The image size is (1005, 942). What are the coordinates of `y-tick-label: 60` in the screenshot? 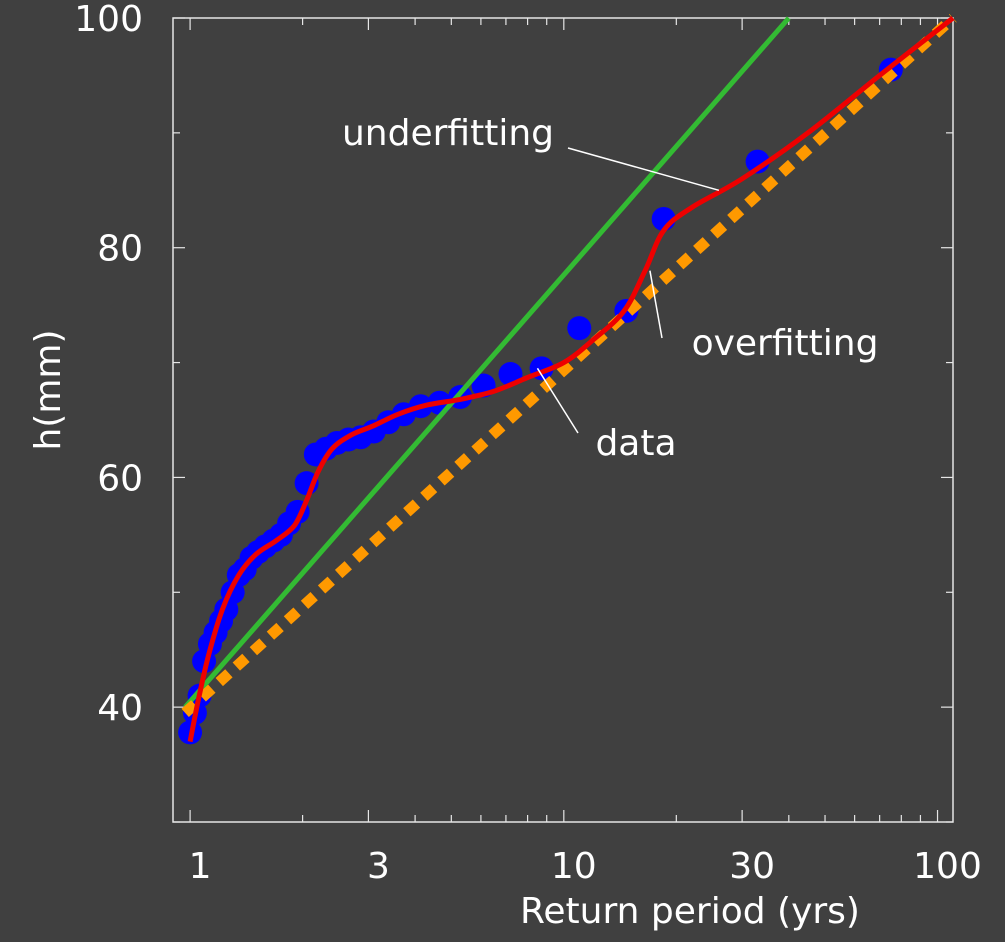 It's located at (120, 478).